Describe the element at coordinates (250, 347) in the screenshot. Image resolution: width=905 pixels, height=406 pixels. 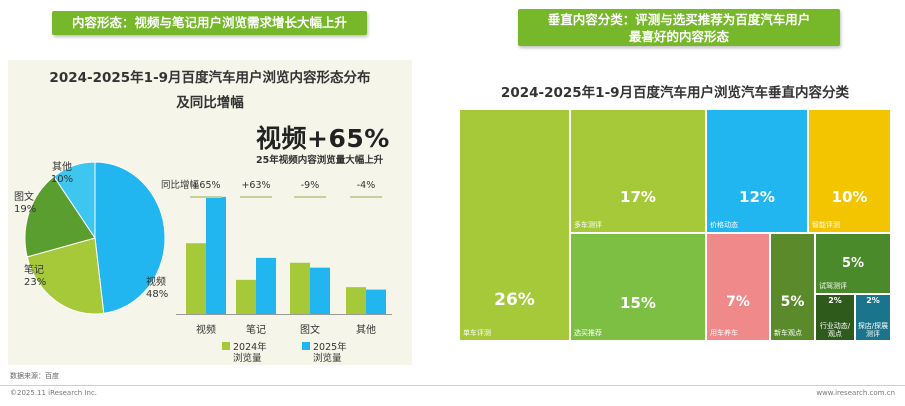
I see `legend-label-line1-1: 2024年` at that location.